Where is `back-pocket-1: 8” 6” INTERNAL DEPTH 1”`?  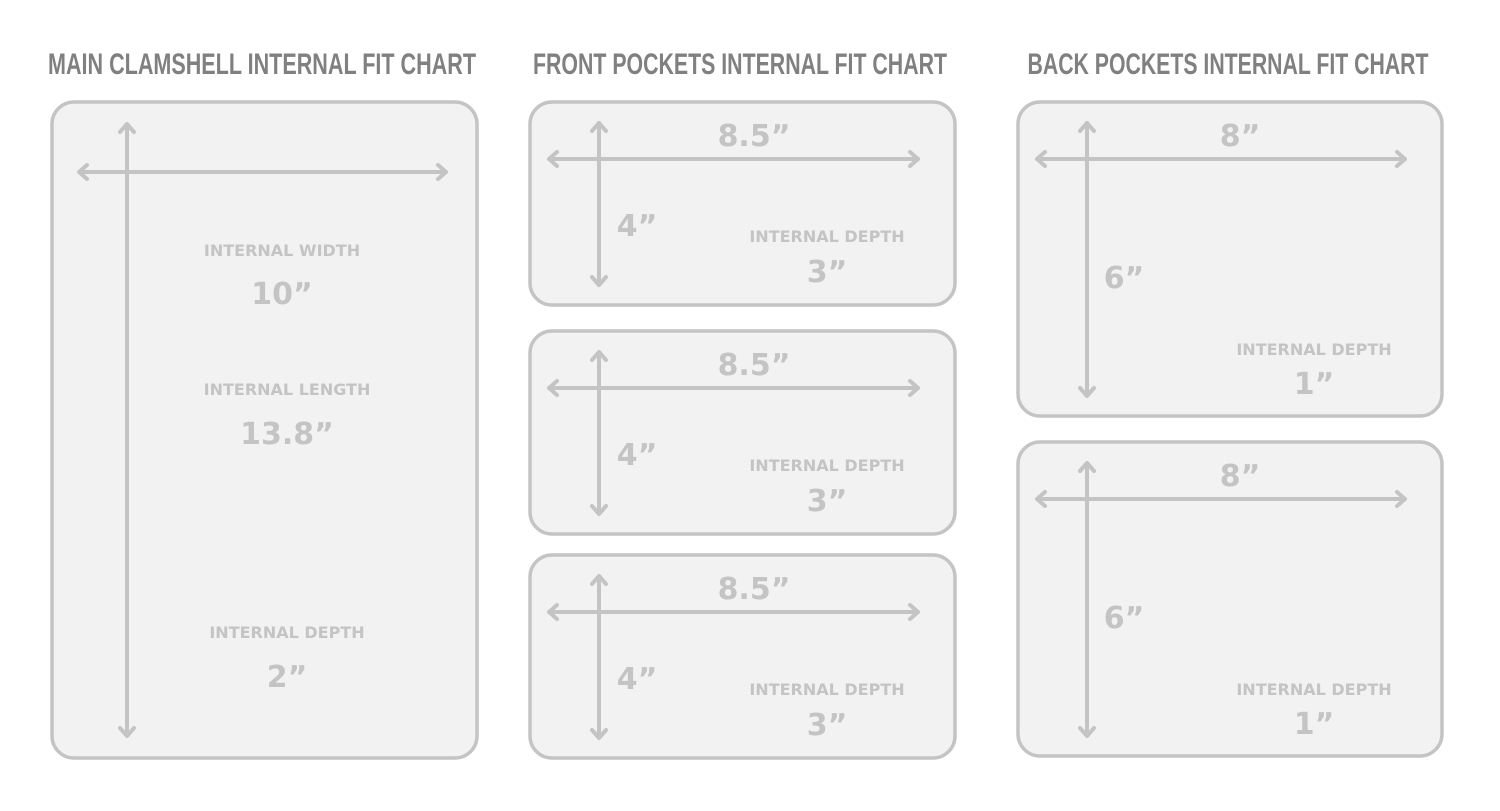 back-pocket-1: 8” 6” INTERNAL DEPTH 1” is located at coordinates (1230, 259).